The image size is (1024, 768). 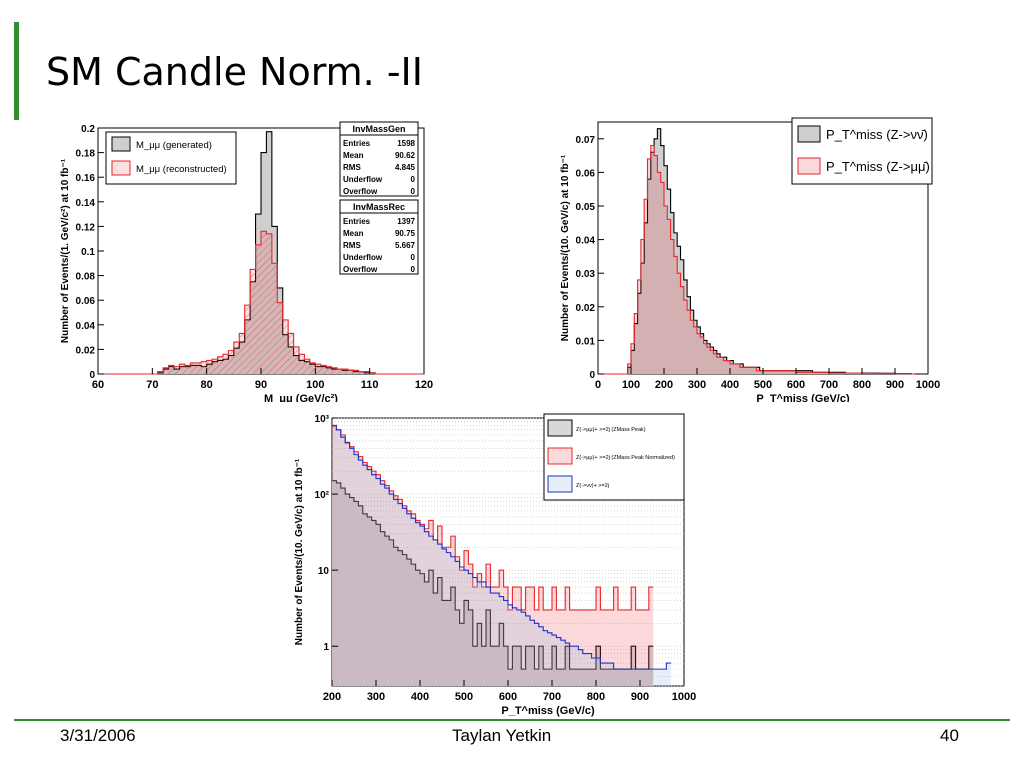 What do you see at coordinates (586, 274) in the screenshot?
I see `y-tick-label: 0.03` at bounding box center [586, 274].